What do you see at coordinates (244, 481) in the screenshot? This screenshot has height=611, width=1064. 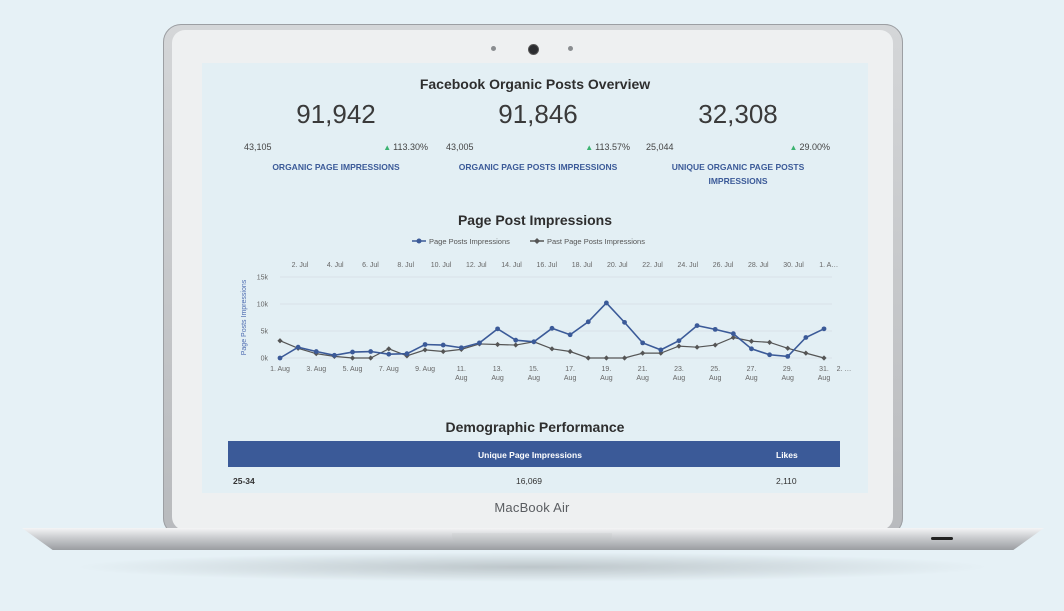 I see `table-cell: 25-34` at bounding box center [244, 481].